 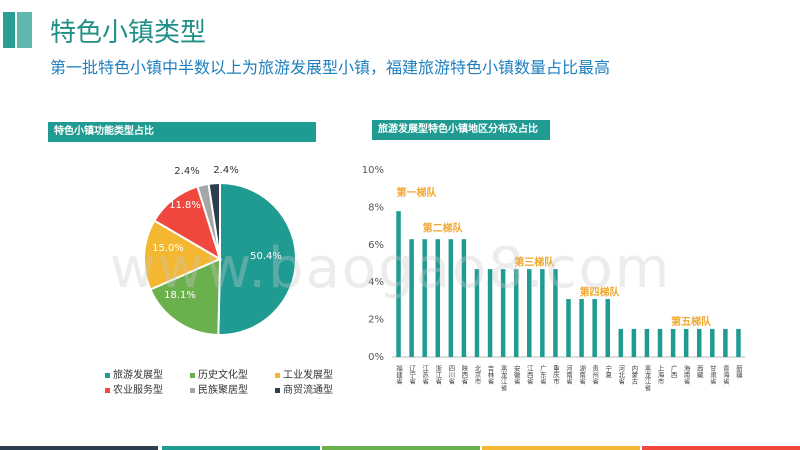 What do you see at coordinates (451, 375) in the screenshot?
I see `x-tick-label: 四川省` at bounding box center [451, 375].